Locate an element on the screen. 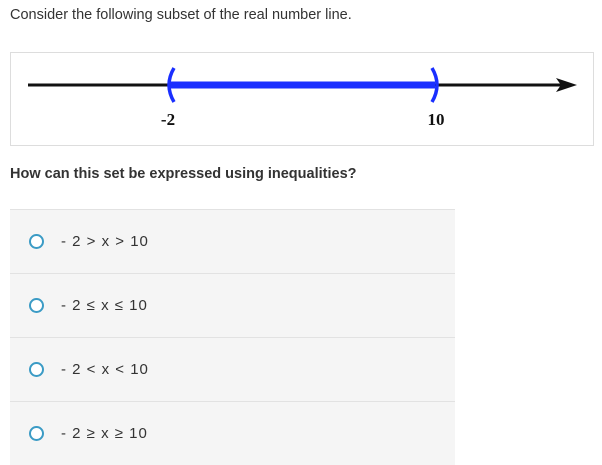 Image resolution: width=602 pixels, height=465 pixels. answer-option: - 2 ≥ x ≥ 10 is located at coordinates (232, 433).